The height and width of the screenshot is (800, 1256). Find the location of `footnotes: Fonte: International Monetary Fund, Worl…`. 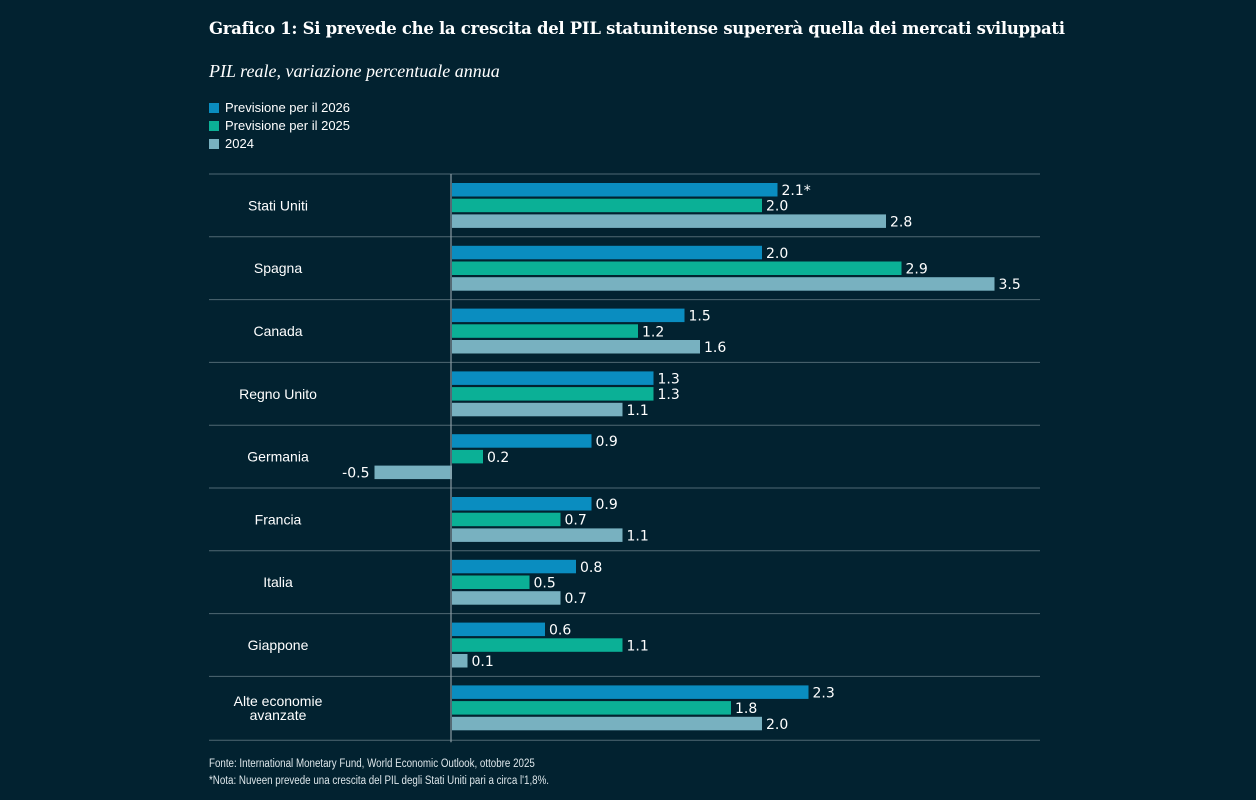

footnotes: Fonte: International Monetary Fund, Worl… is located at coordinates (379, 773).